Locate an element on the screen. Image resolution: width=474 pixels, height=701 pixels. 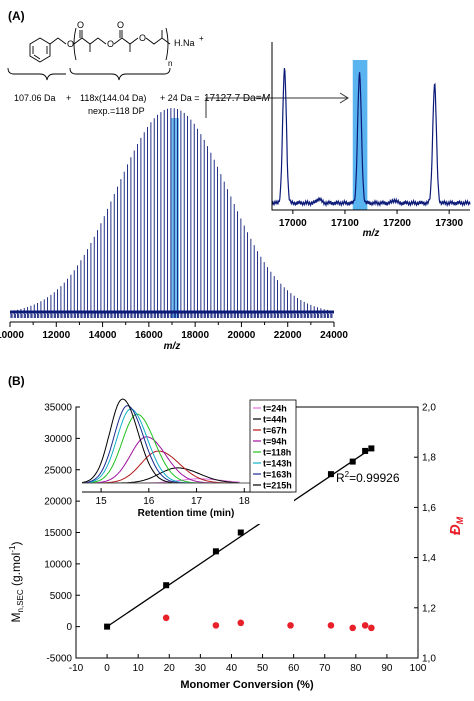
struct-O3: O is located at coordinates (110, 44).